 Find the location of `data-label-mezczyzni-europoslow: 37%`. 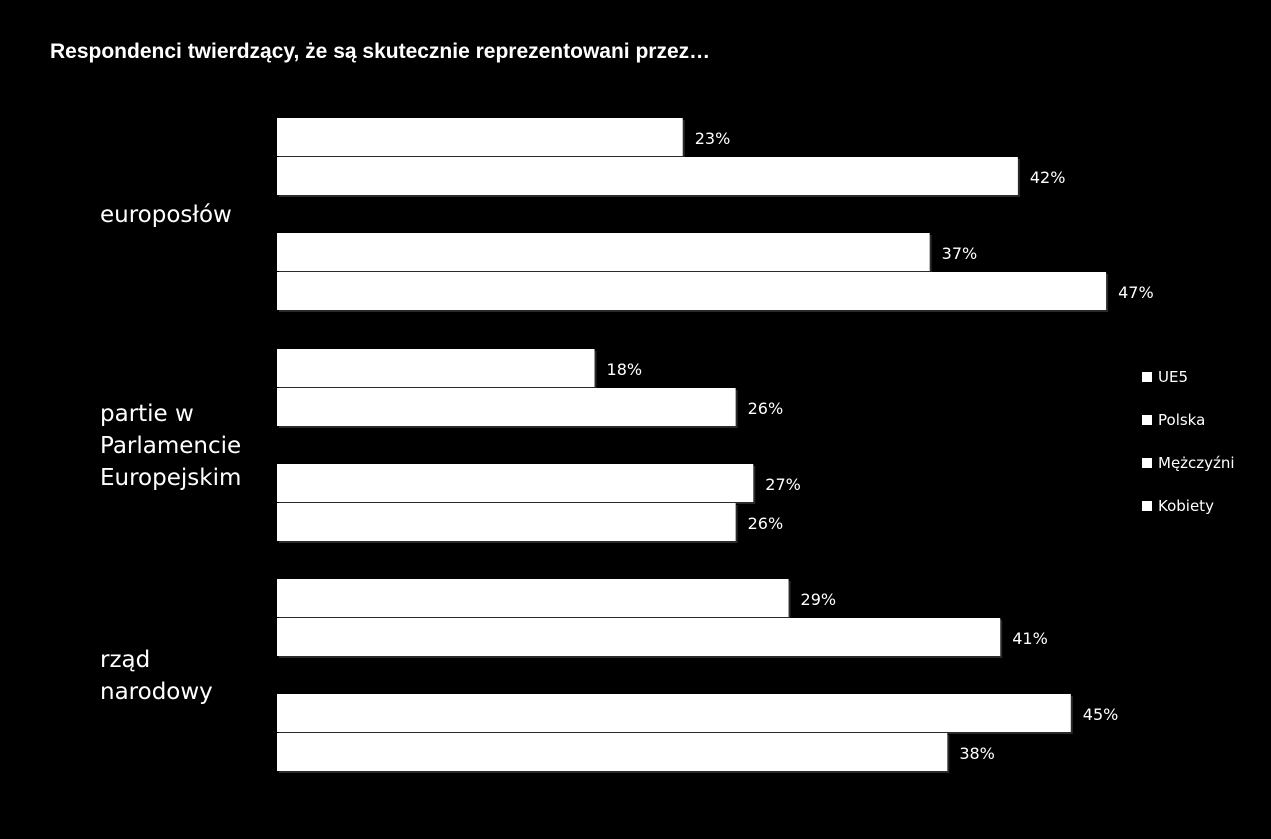

data-label-mezczyzni-europoslow: 37% is located at coordinates (960, 253).